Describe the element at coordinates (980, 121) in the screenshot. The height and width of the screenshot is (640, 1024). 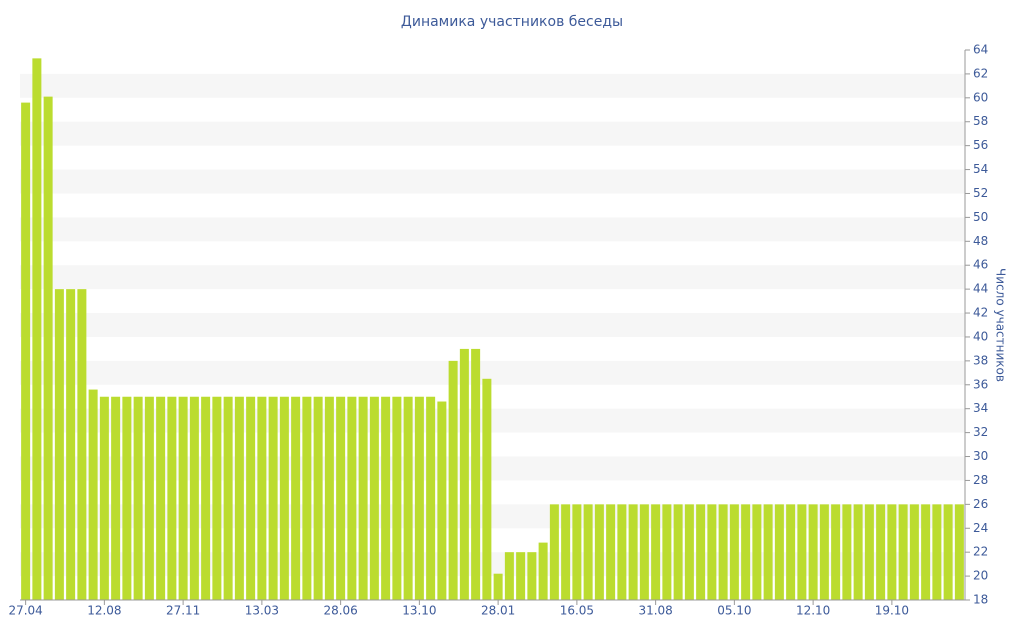
I see `y-tick-label: 58` at that location.